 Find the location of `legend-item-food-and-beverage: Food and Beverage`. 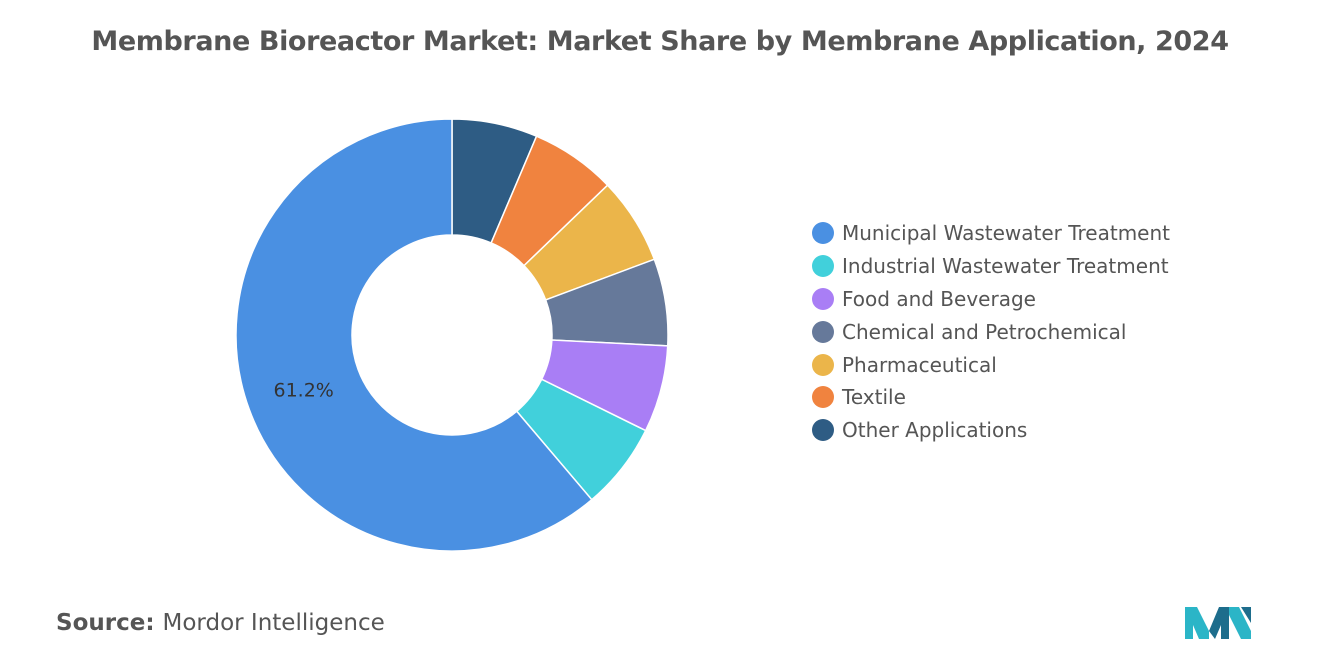

legend-item-food-and-beverage: Food and Beverage is located at coordinates (991, 299).